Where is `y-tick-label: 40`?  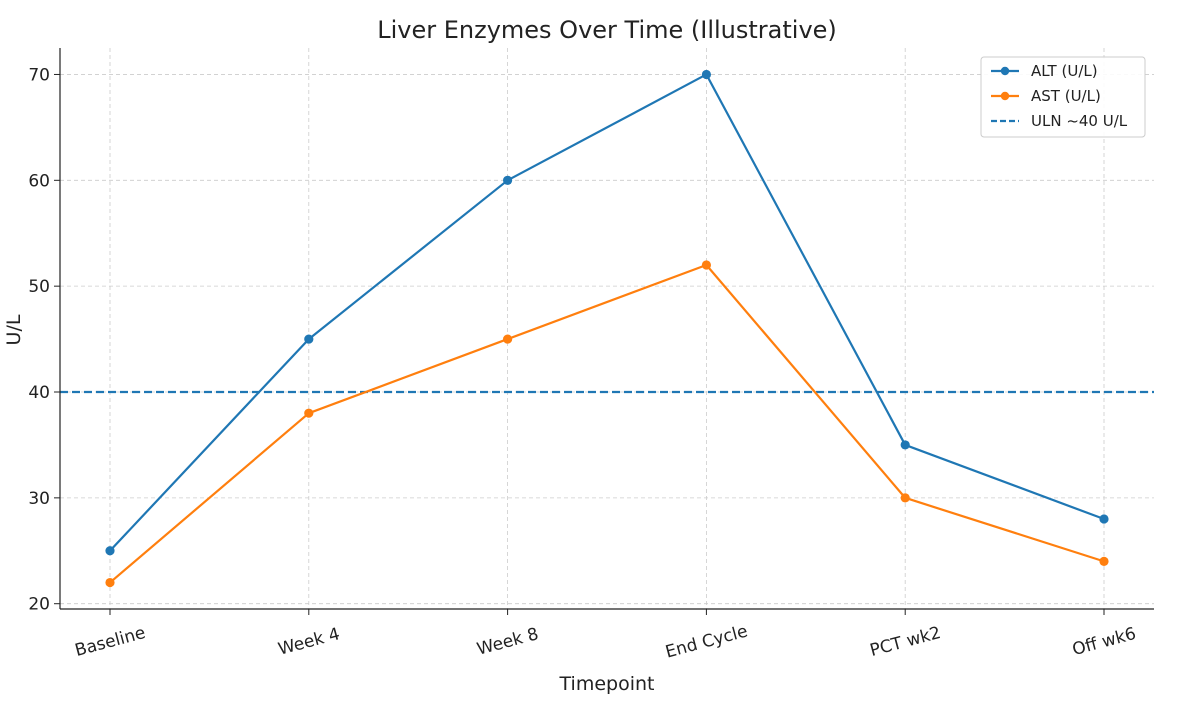
y-tick-label: 40 is located at coordinates (39, 393).